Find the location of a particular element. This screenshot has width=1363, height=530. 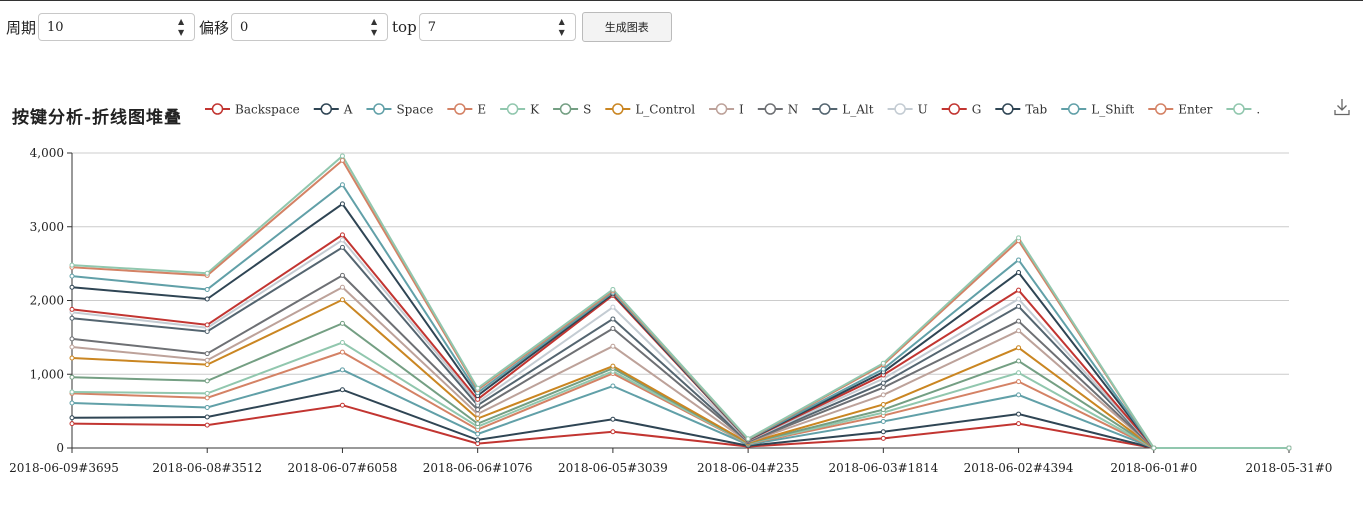

legend-item: L_Control is located at coordinates (650, 110).